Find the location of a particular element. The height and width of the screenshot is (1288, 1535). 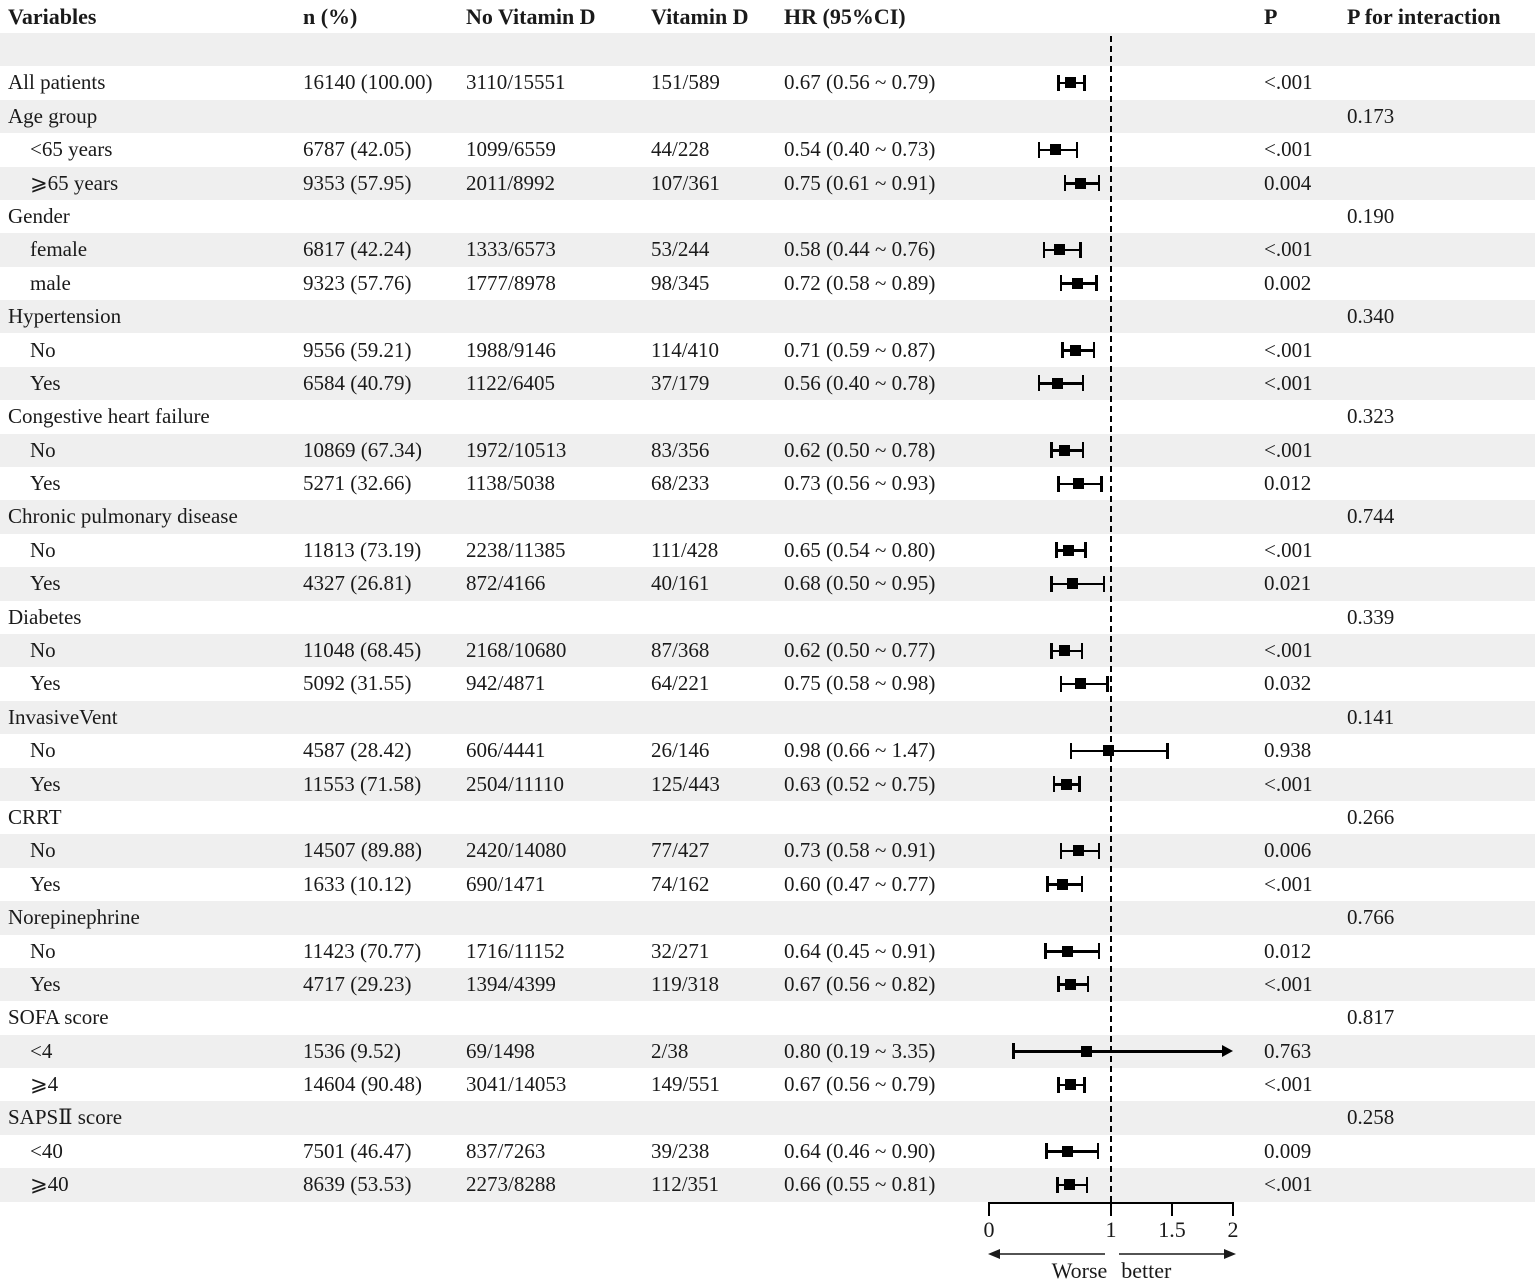

vitamin-d-cell: 77/427 is located at coordinates (680, 850).